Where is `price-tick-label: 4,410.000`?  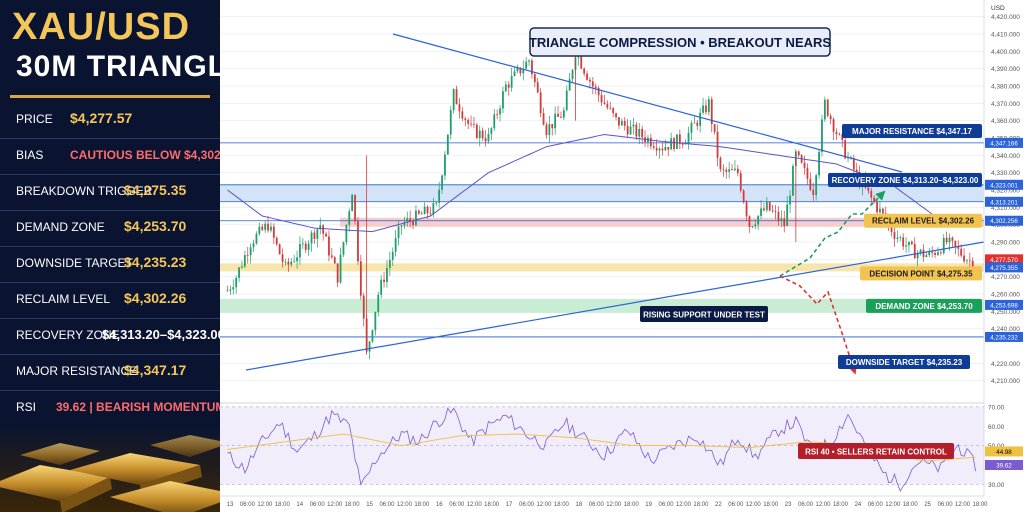
price-tick-label: 4,410.000 is located at coordinates (1005, 35).